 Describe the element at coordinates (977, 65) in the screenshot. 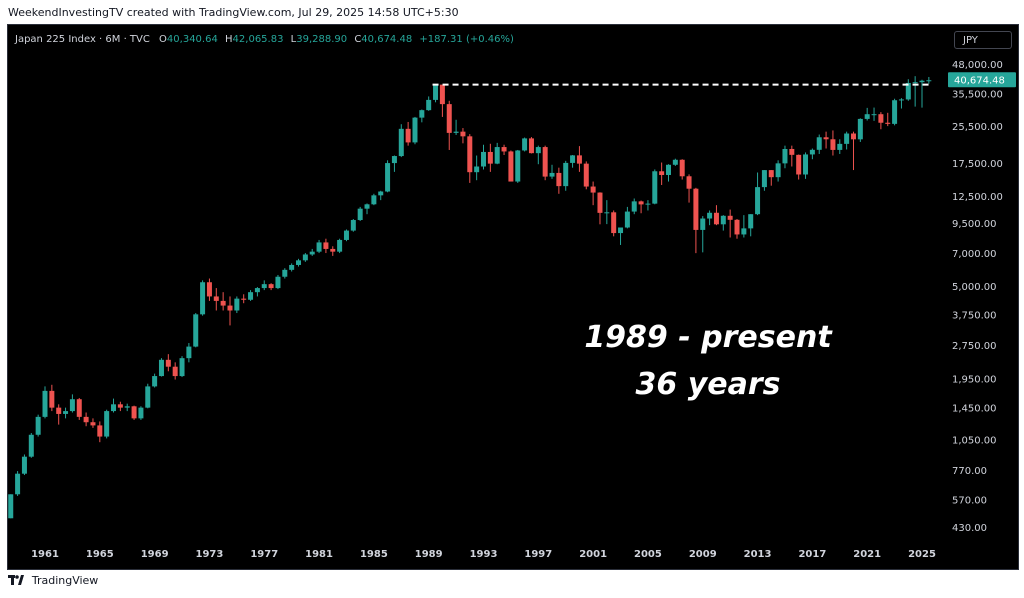

I see `y-tick-label: 48,000.00` at that location.